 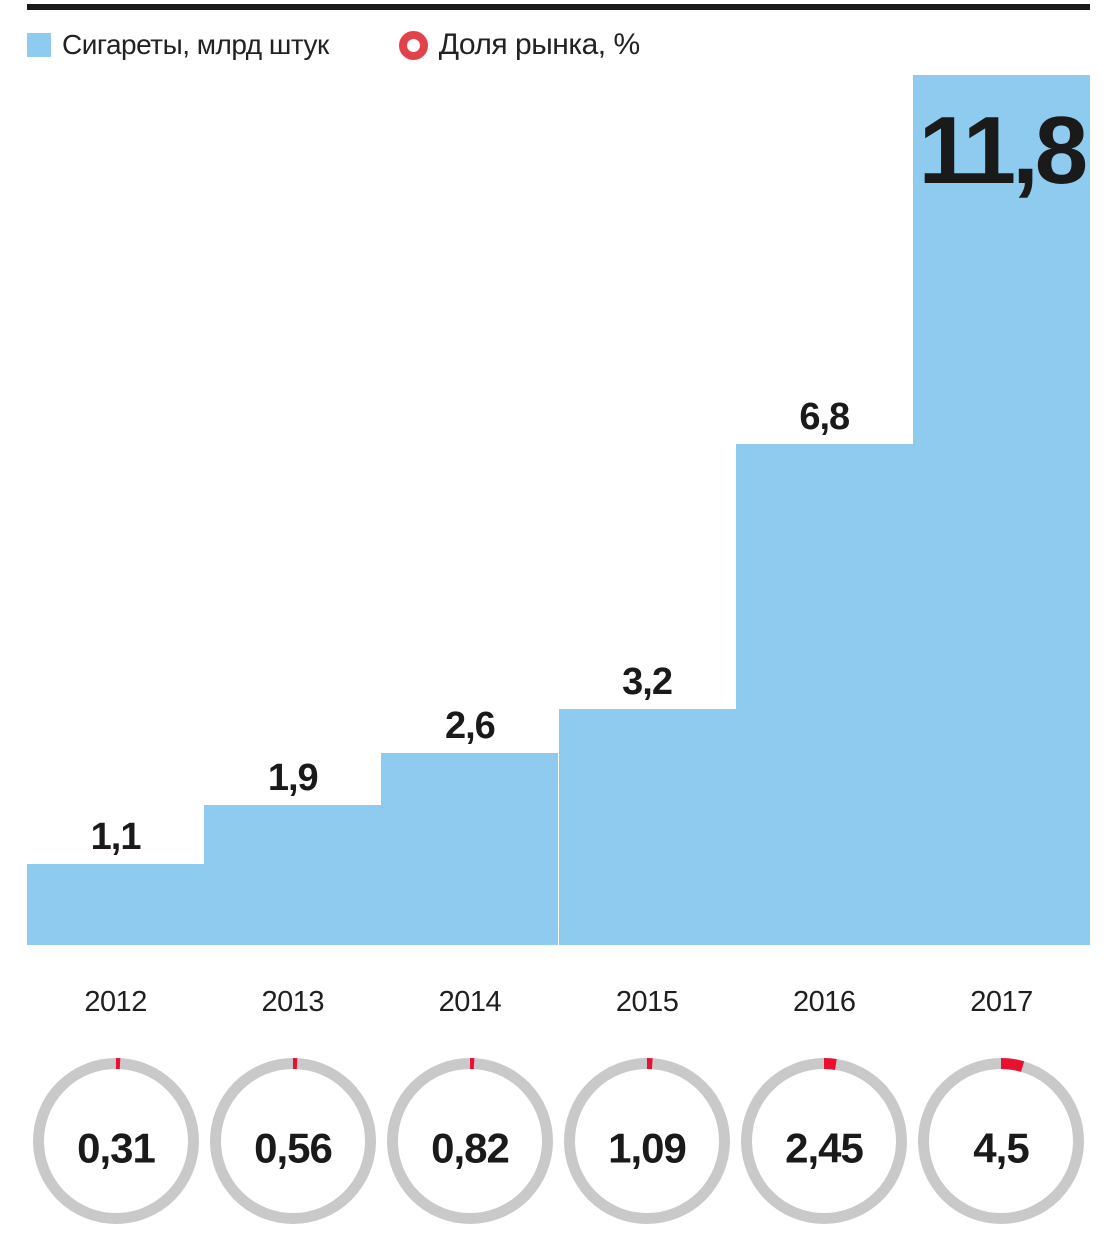 I want to click on market-share-donut-2012: 0,31, so click(x=115, y=1141).